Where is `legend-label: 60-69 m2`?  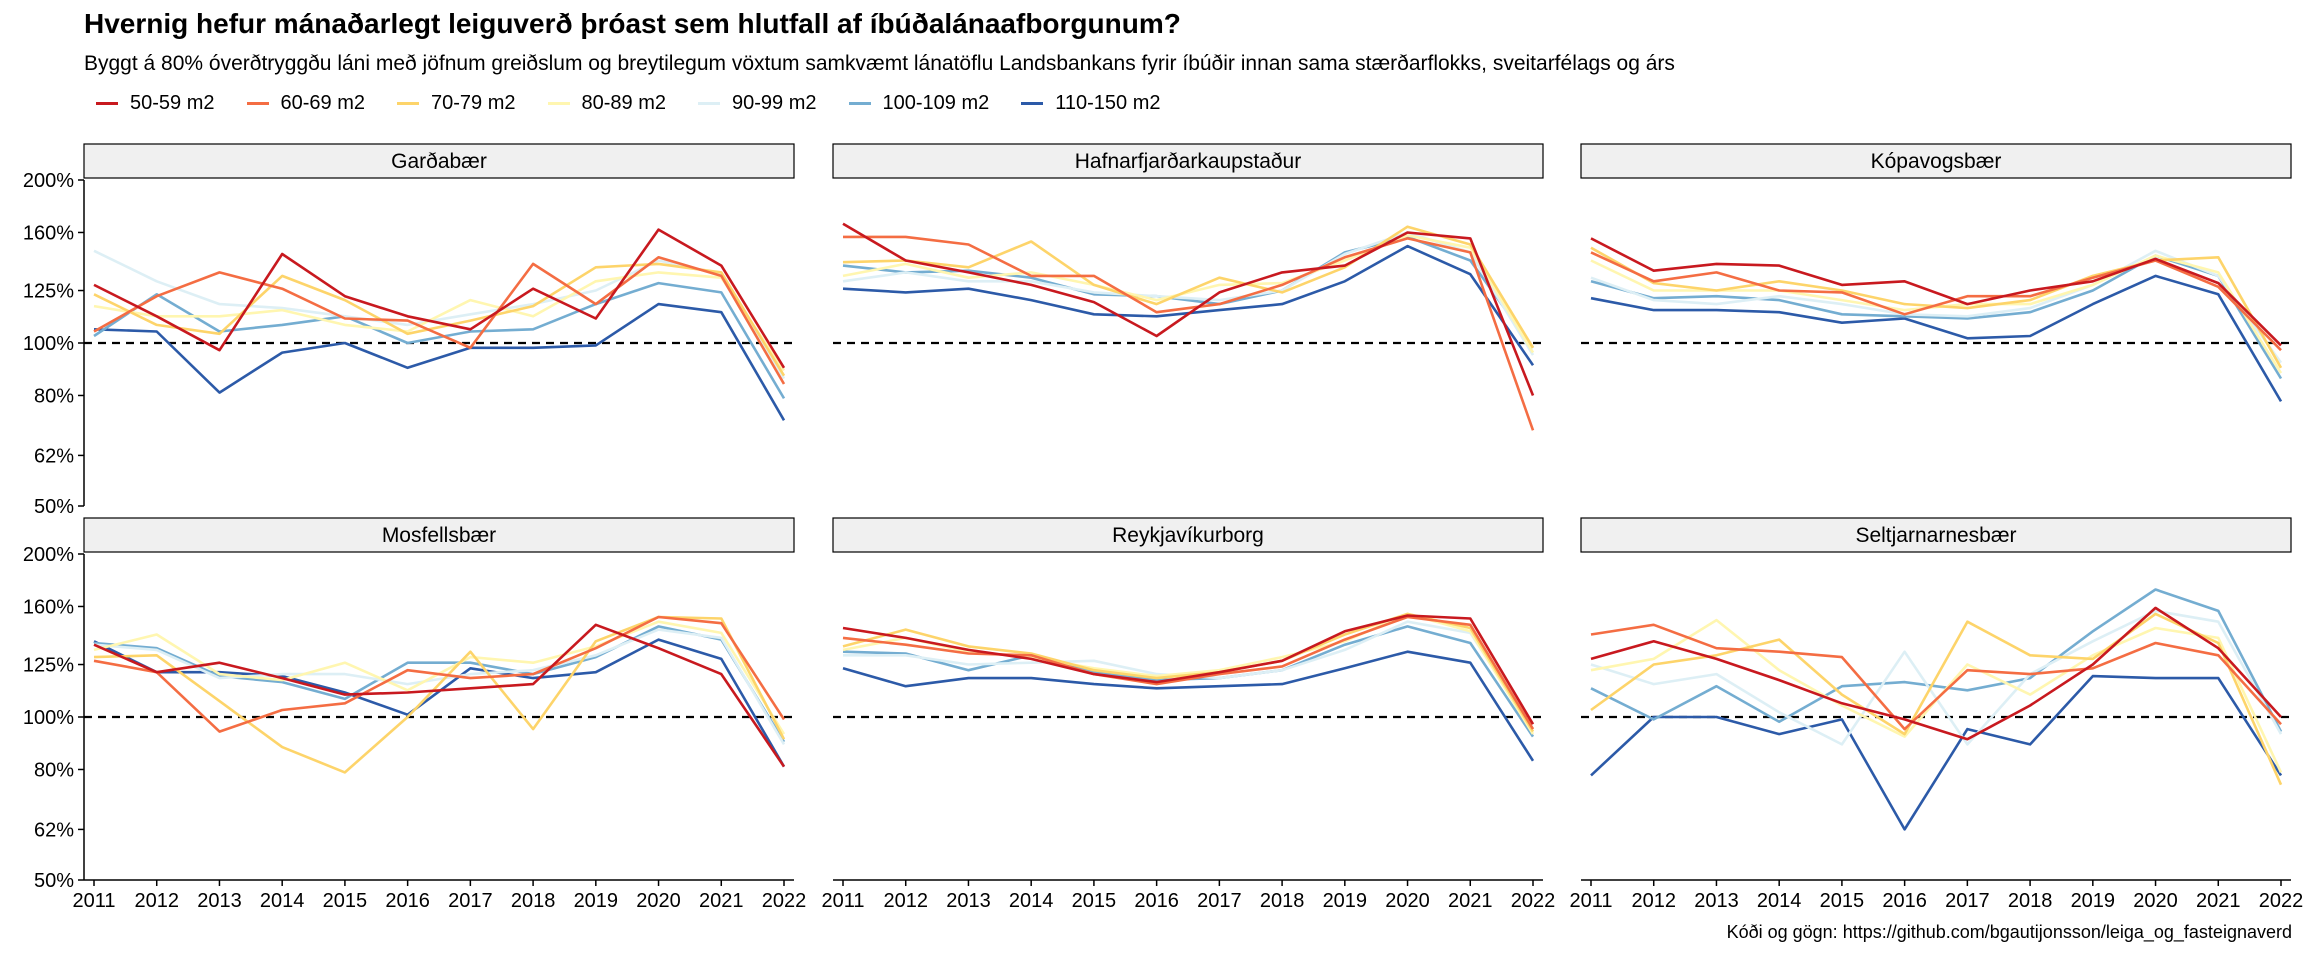 legend-label: 60-69 m2 is located at coordinates (323, 103).